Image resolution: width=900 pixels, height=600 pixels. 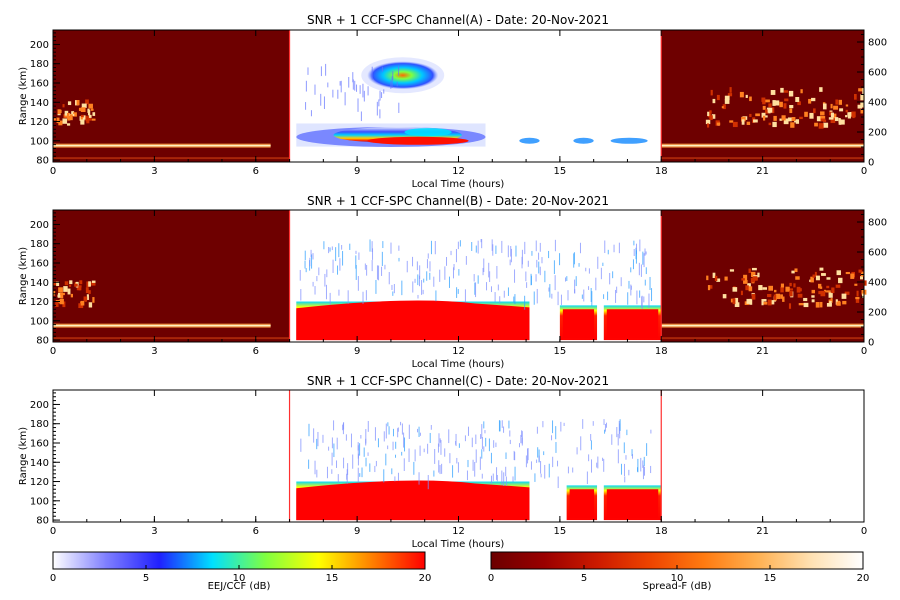 What do you see at coordinates (23, 456) in the screenshot?
I see `panel-c-ylabel: Range (km)` at bounding box center [23, 456].